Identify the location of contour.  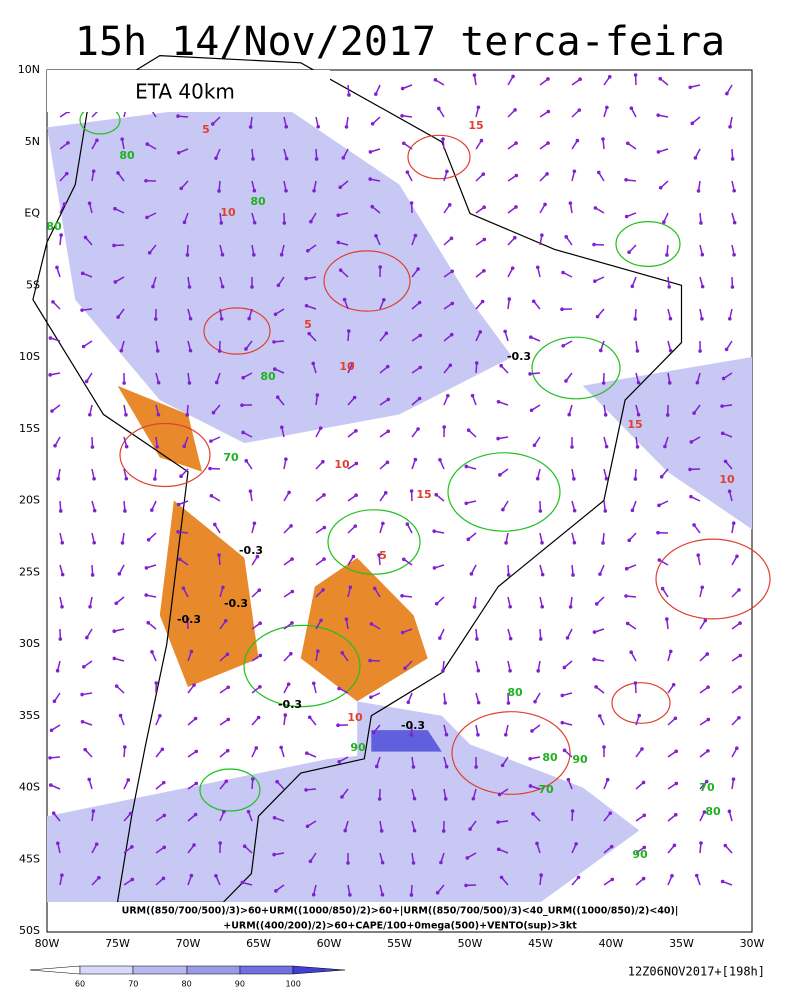
(367, 281).